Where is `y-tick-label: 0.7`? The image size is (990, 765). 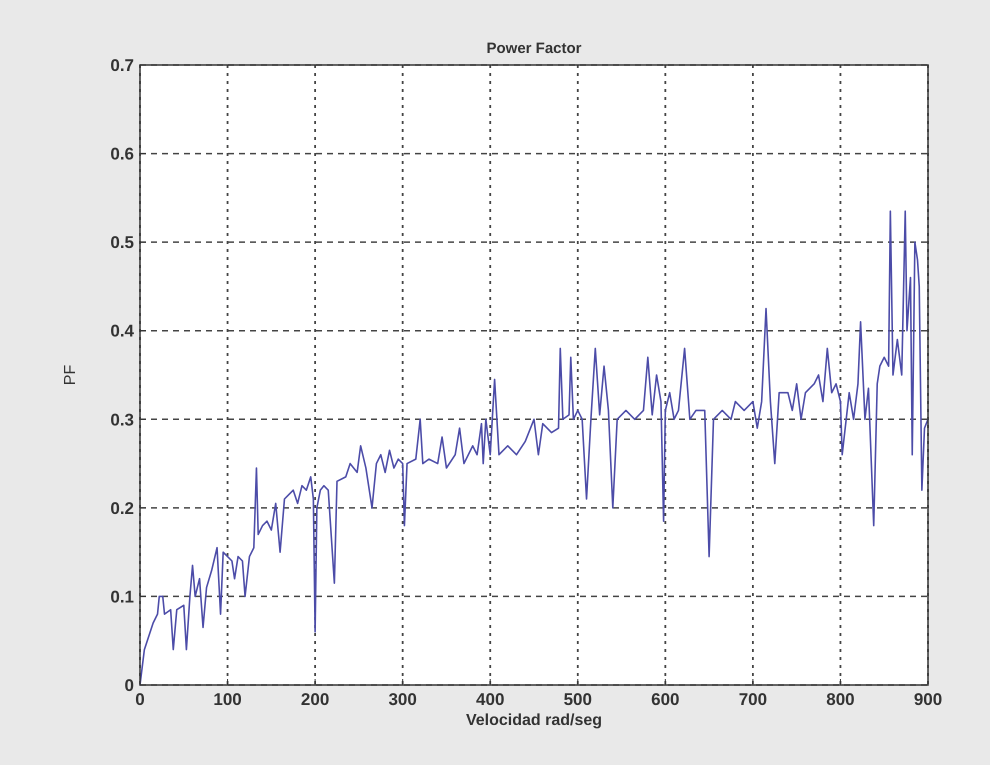
y-tick-label: 0.7 is located at coordinates (122, 65).